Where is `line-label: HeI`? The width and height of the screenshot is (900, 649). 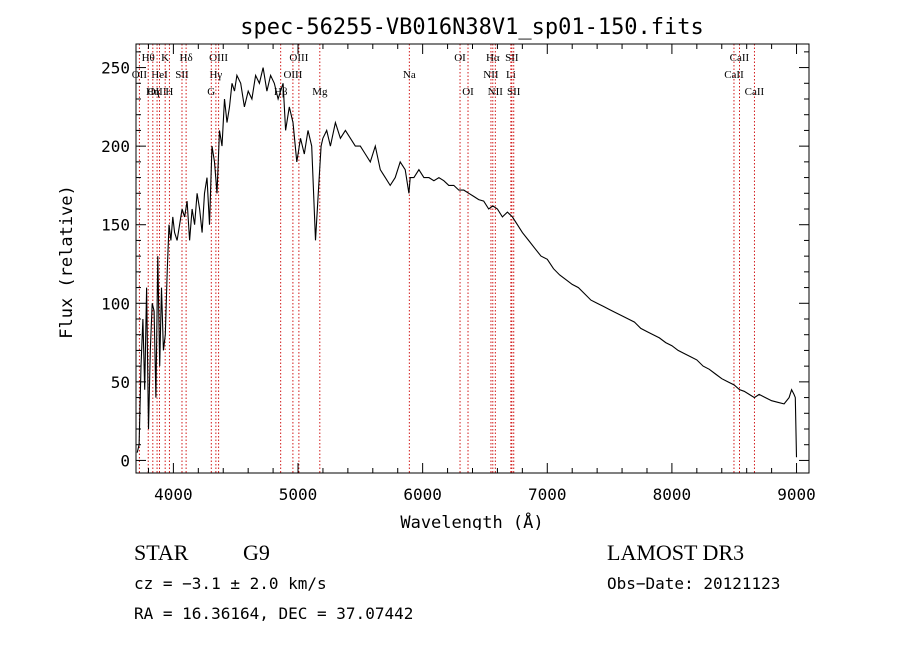
line-label: HeI is located at coordinates (159, 75).